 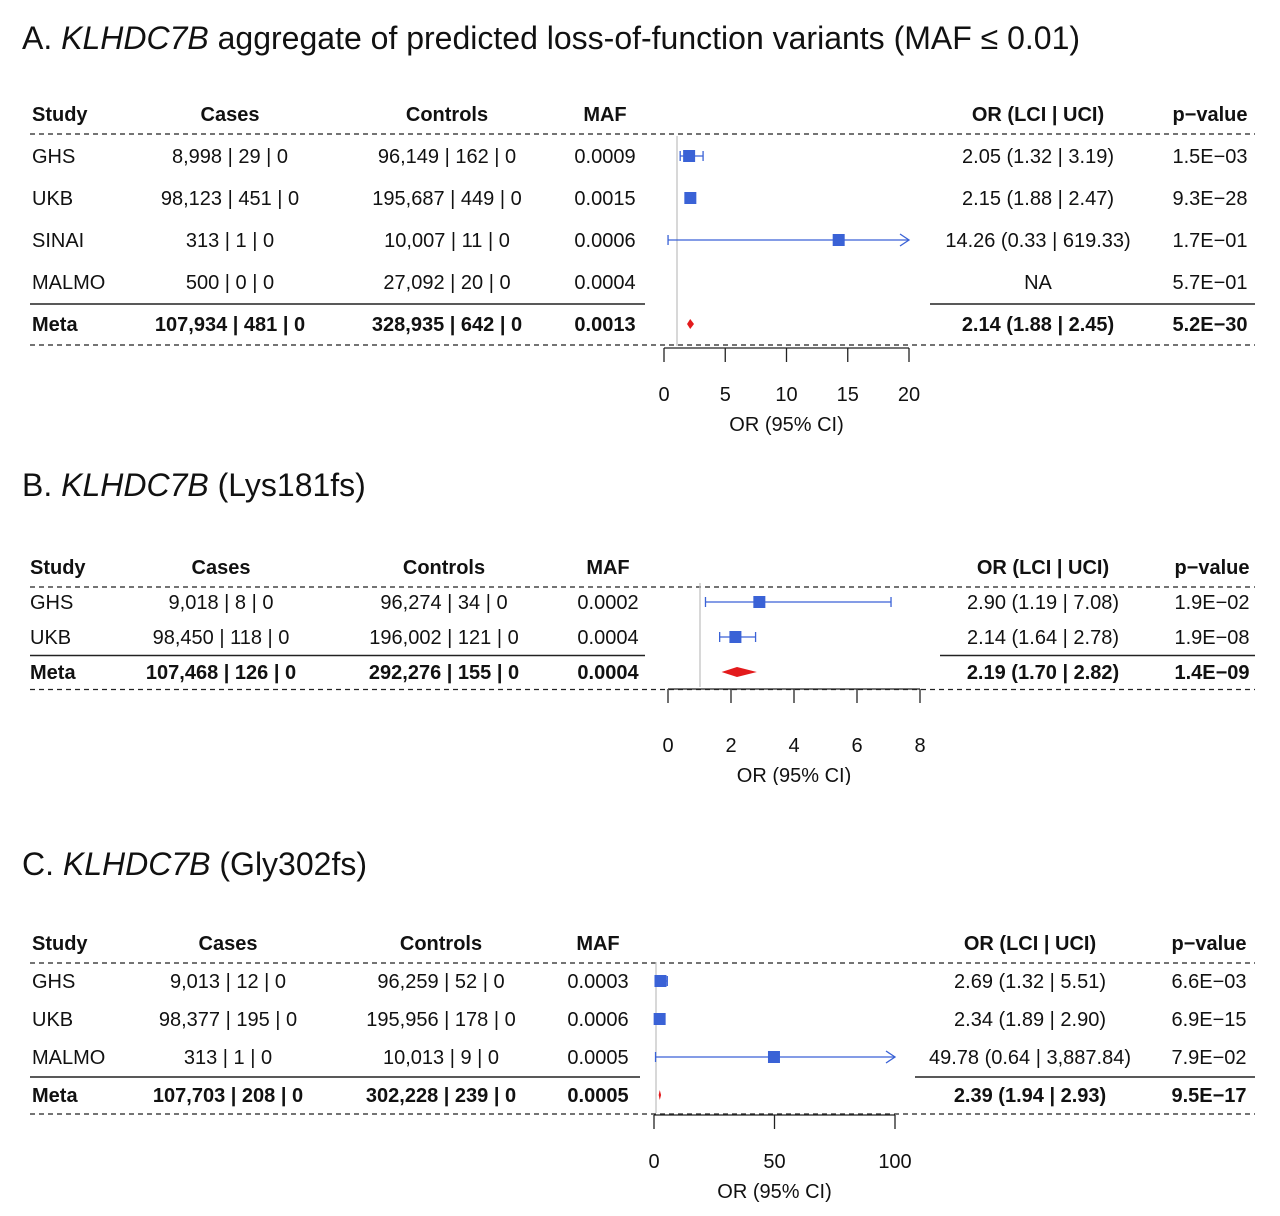 I want to click on row-or: 14.26 (0.33 | 619.33), so click(x=1037, y=241).